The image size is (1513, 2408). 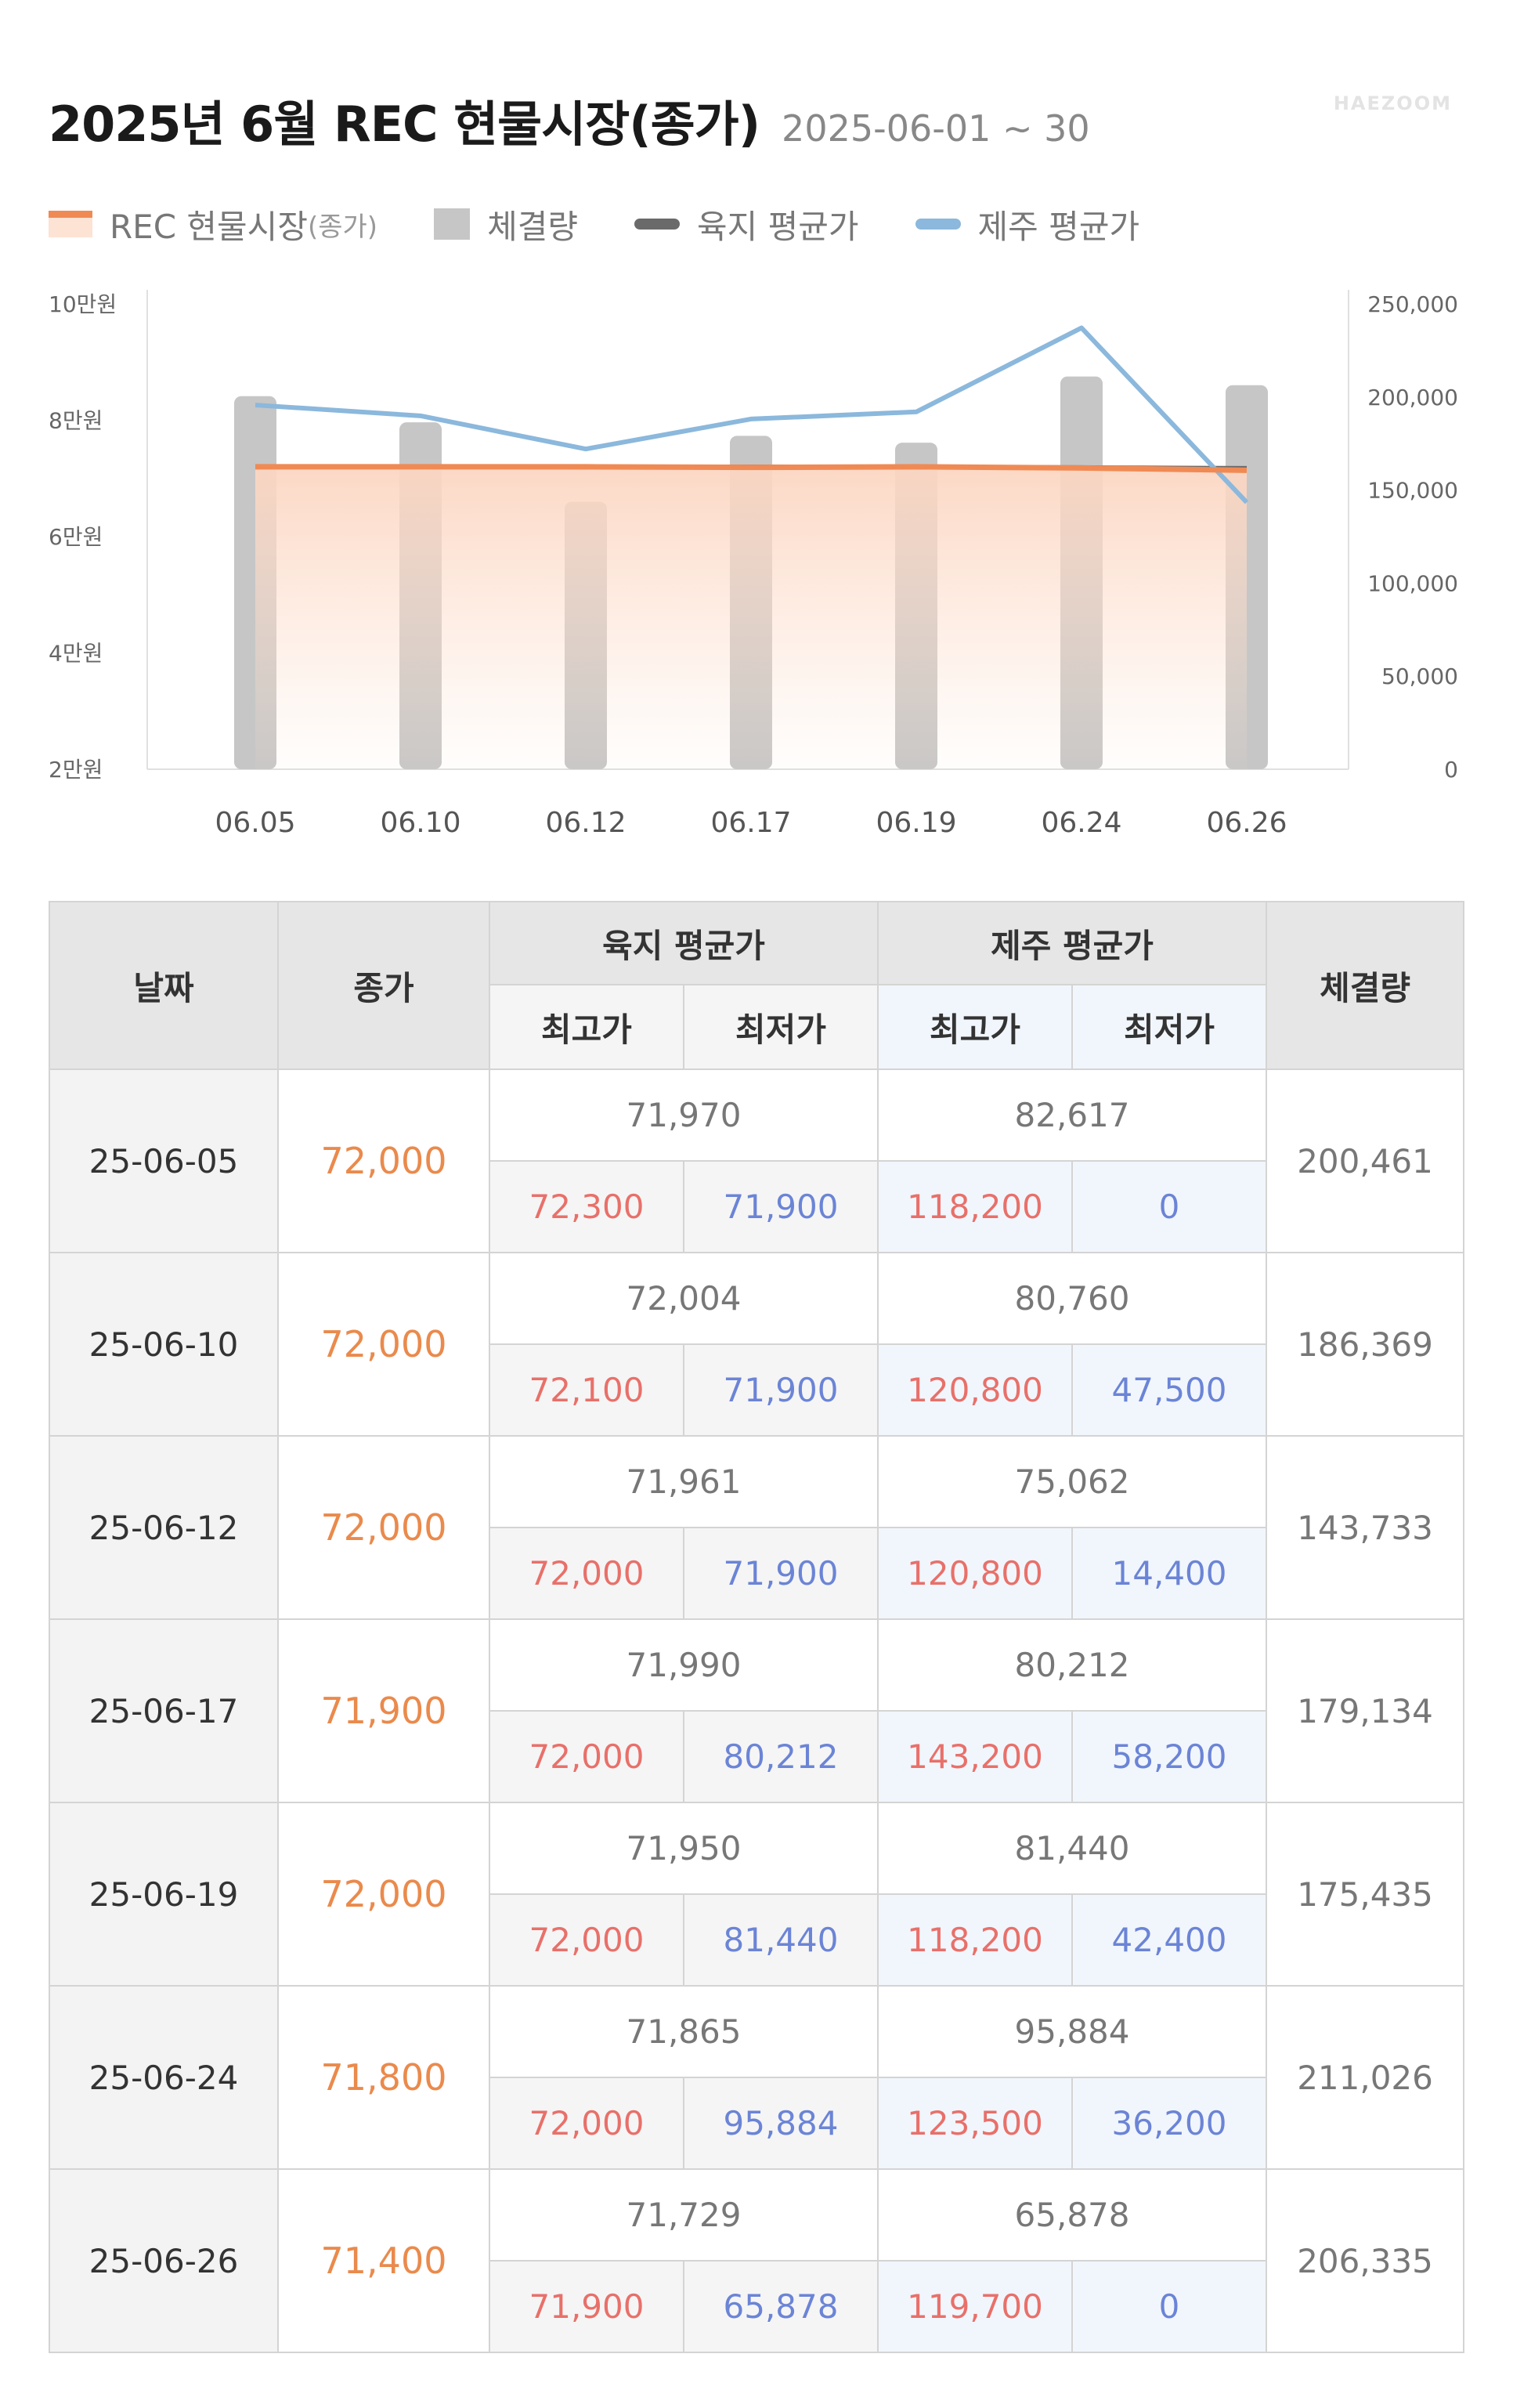 I want to click on x-tick-label: 06.24, so click(x=1081, y=823).